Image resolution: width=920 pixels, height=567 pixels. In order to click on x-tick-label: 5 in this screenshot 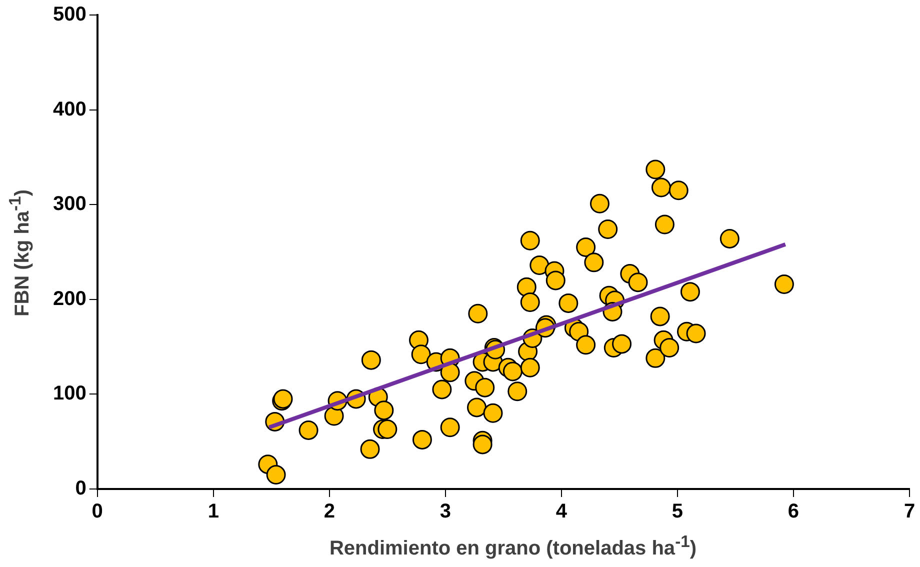, I will do `click(678, 511)`.